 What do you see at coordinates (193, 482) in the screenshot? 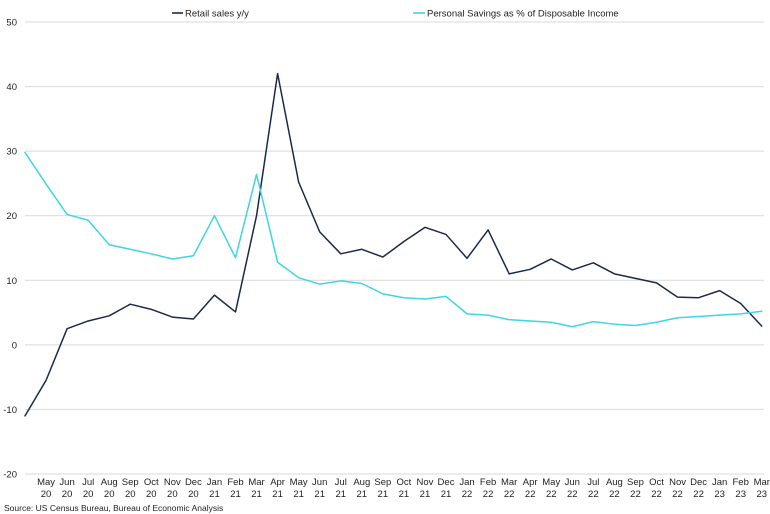
I see `x-tick-month: Dec` at bounding box center [193, 482].